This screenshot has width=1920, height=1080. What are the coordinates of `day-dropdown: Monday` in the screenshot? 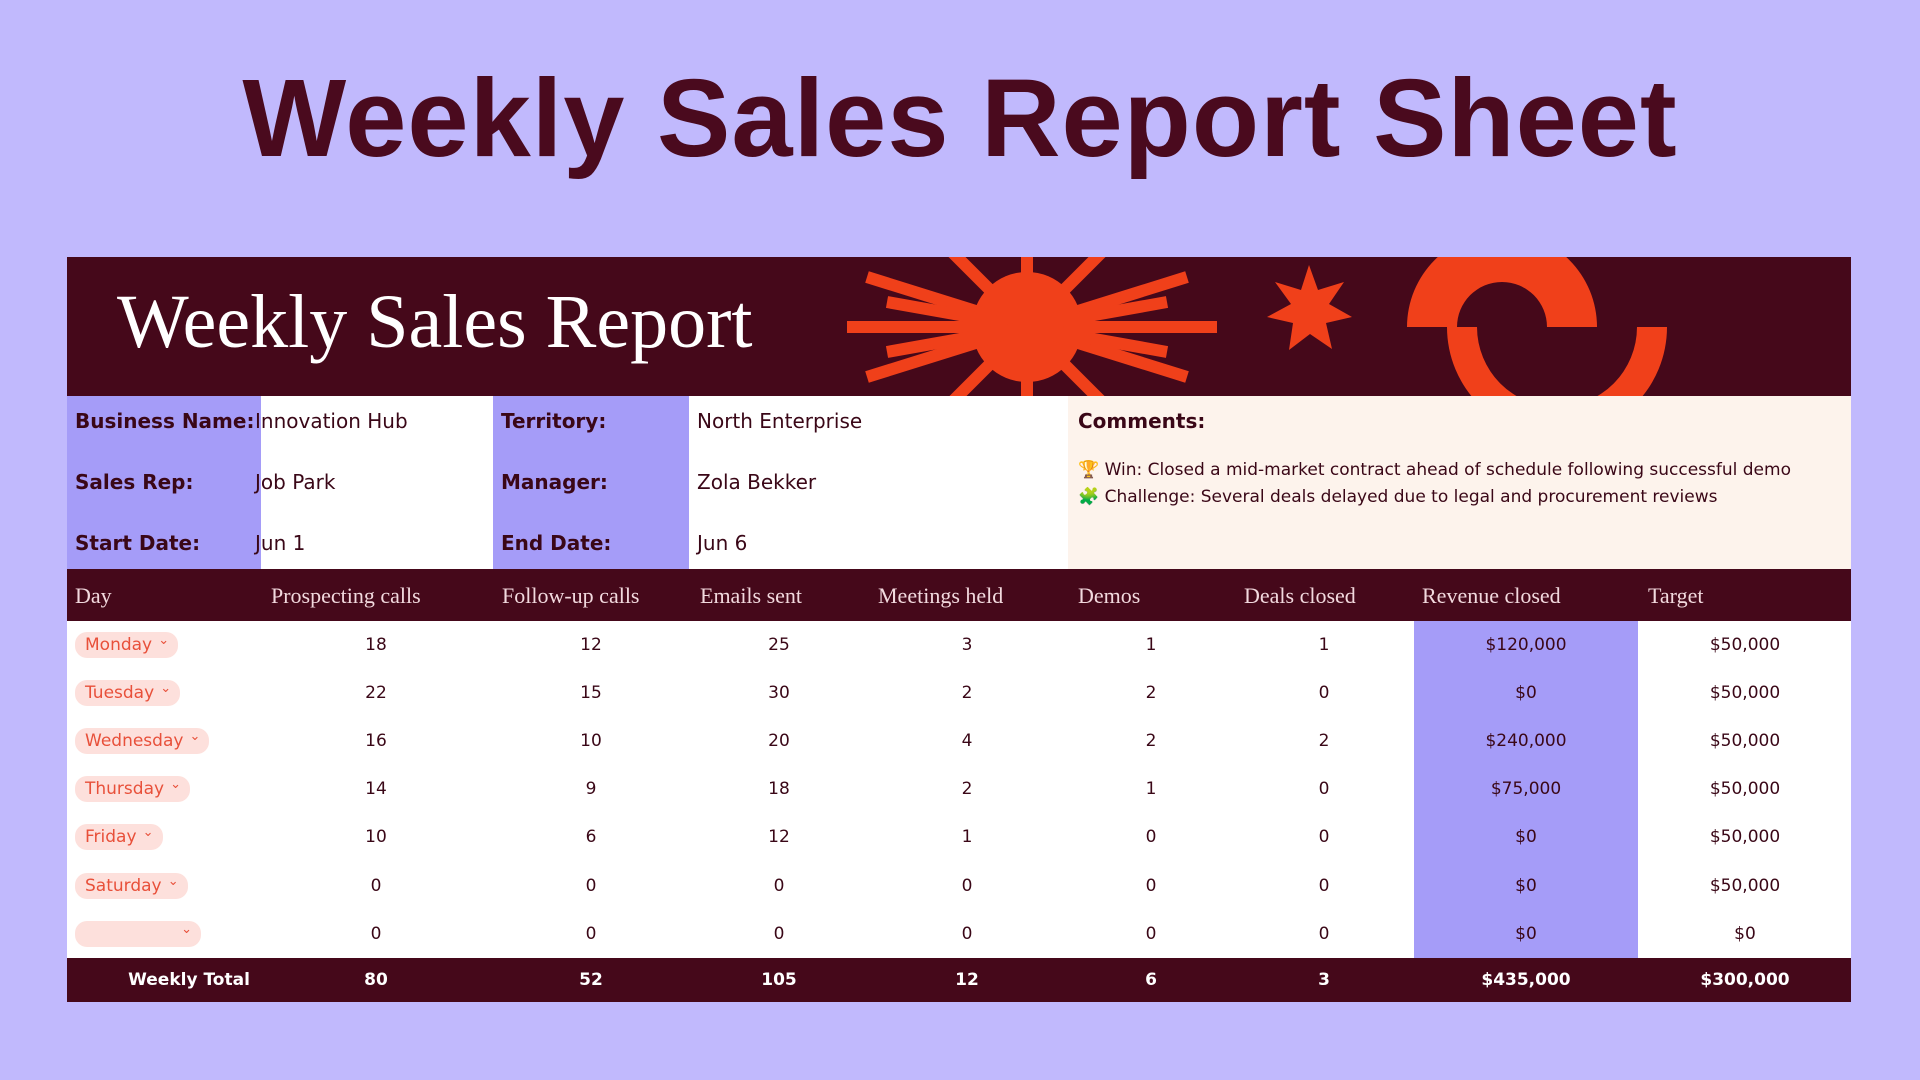 It's located at (127, 643).